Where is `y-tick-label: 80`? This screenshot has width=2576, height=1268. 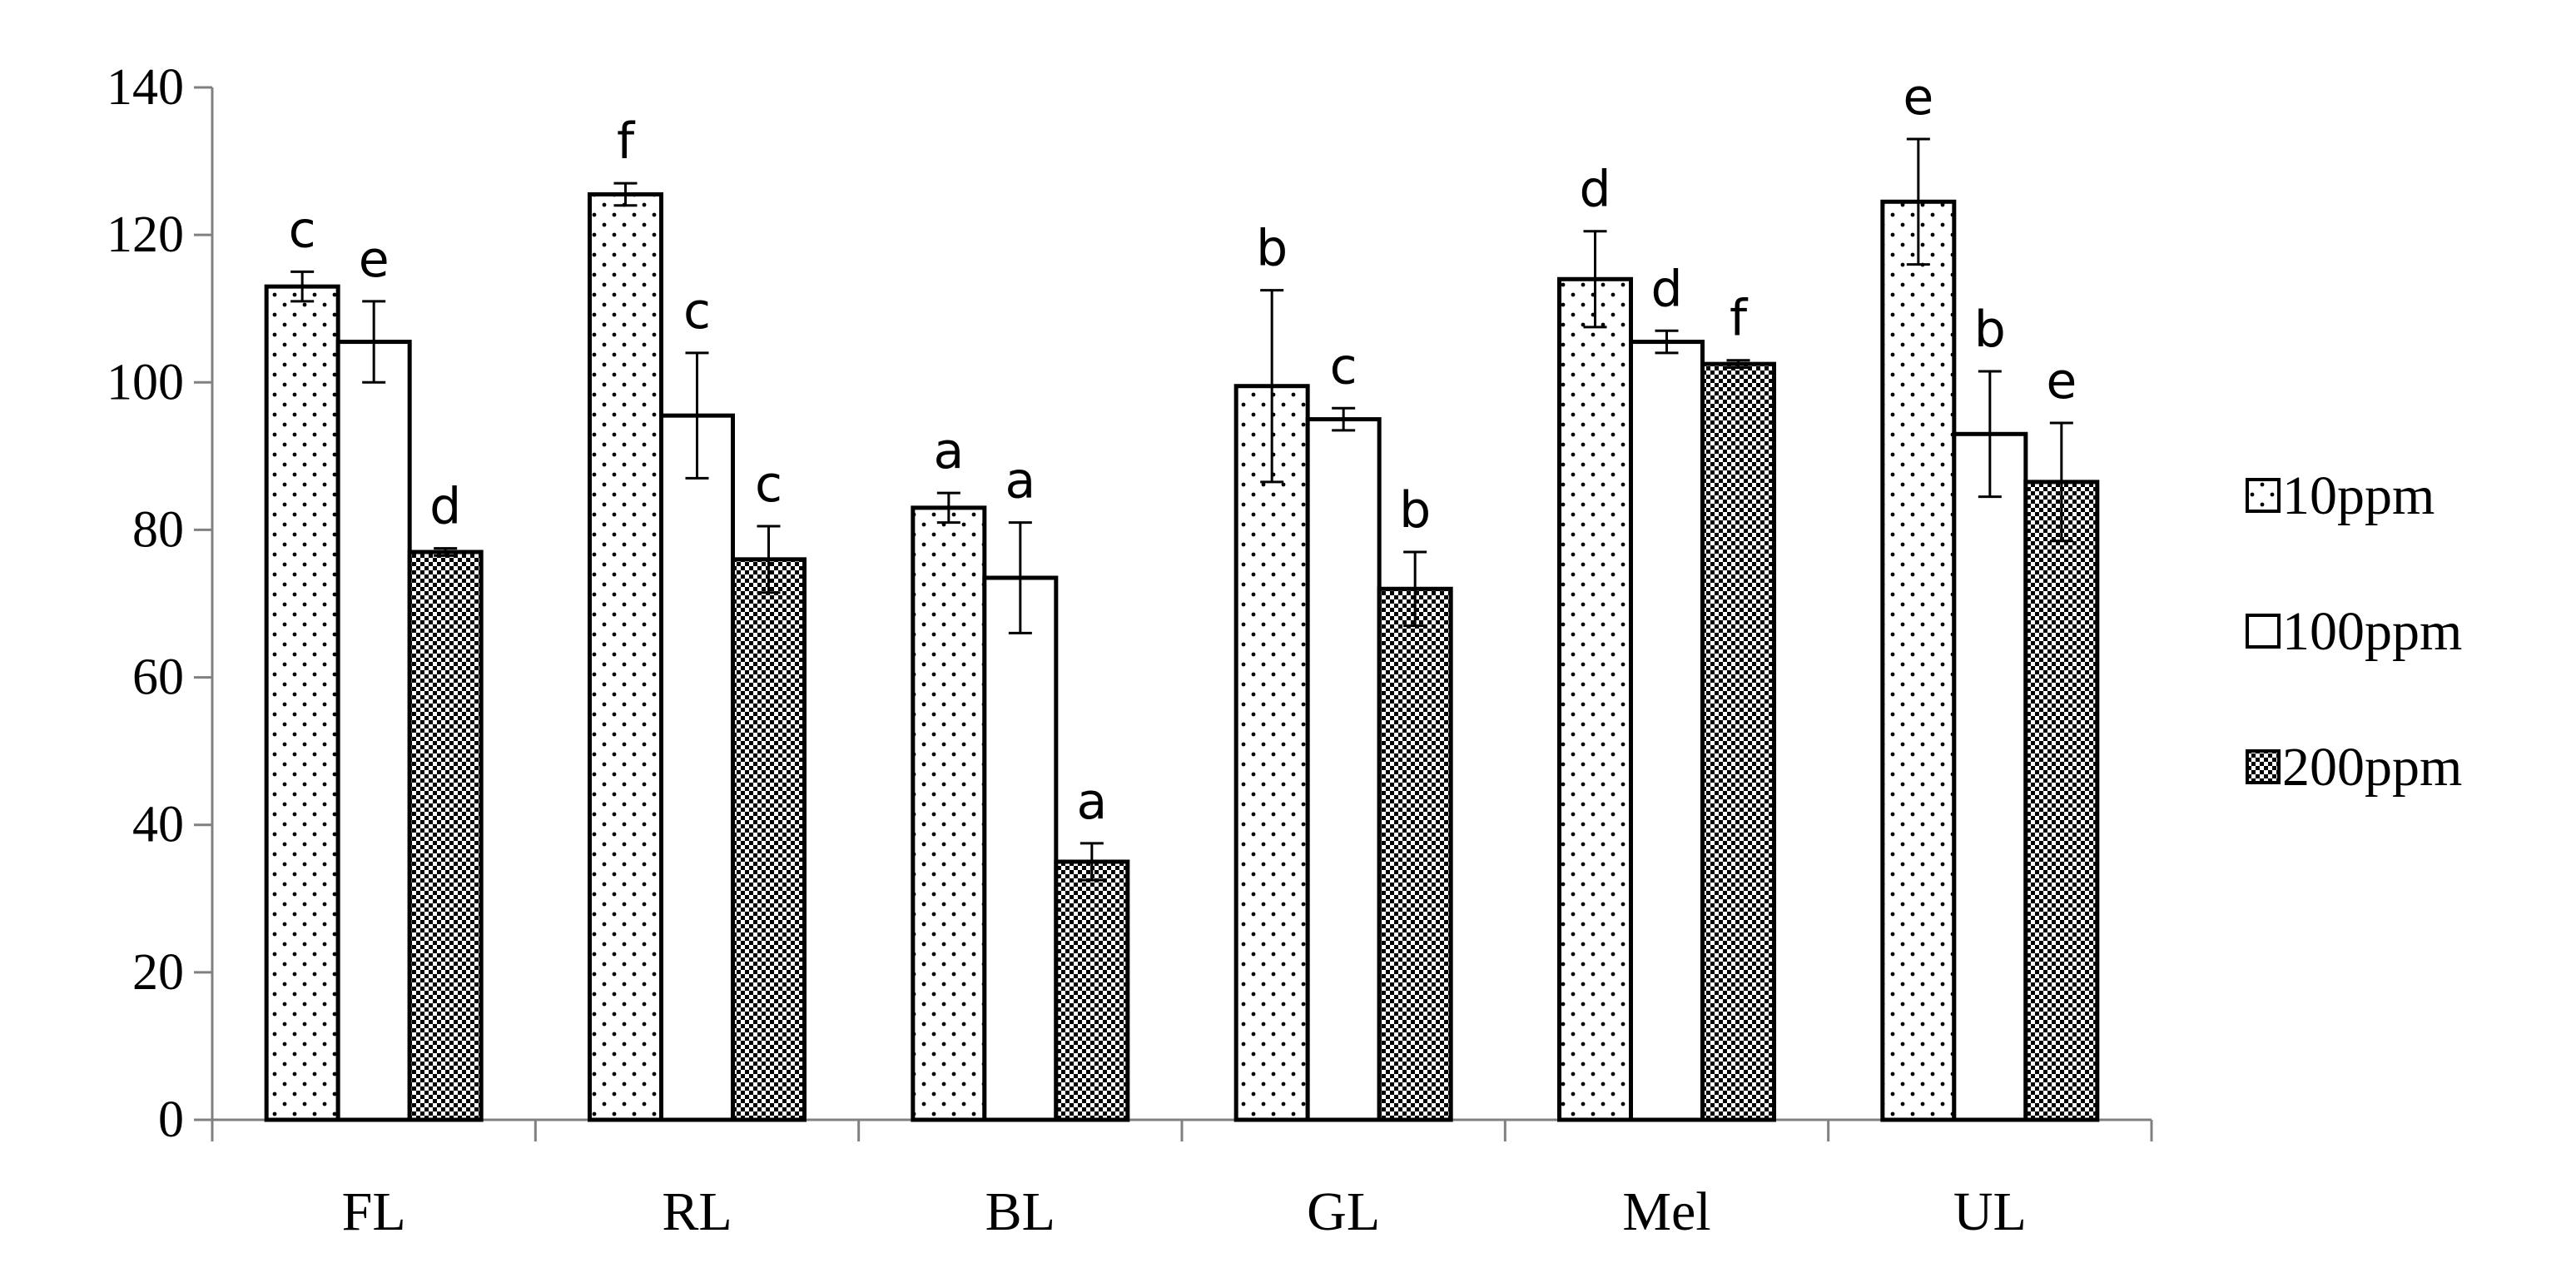 y-tick-label: 80 is located at coordinates (158, 529).